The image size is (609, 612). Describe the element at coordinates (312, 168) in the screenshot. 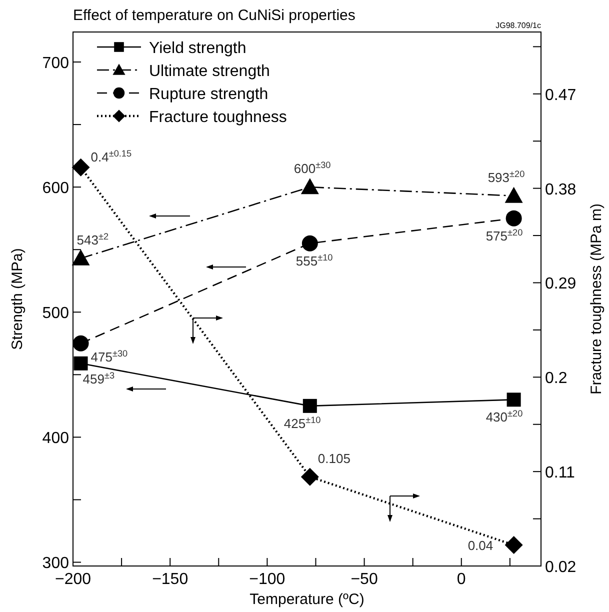

I see `data-label: 600$^{±30}$` at that location.